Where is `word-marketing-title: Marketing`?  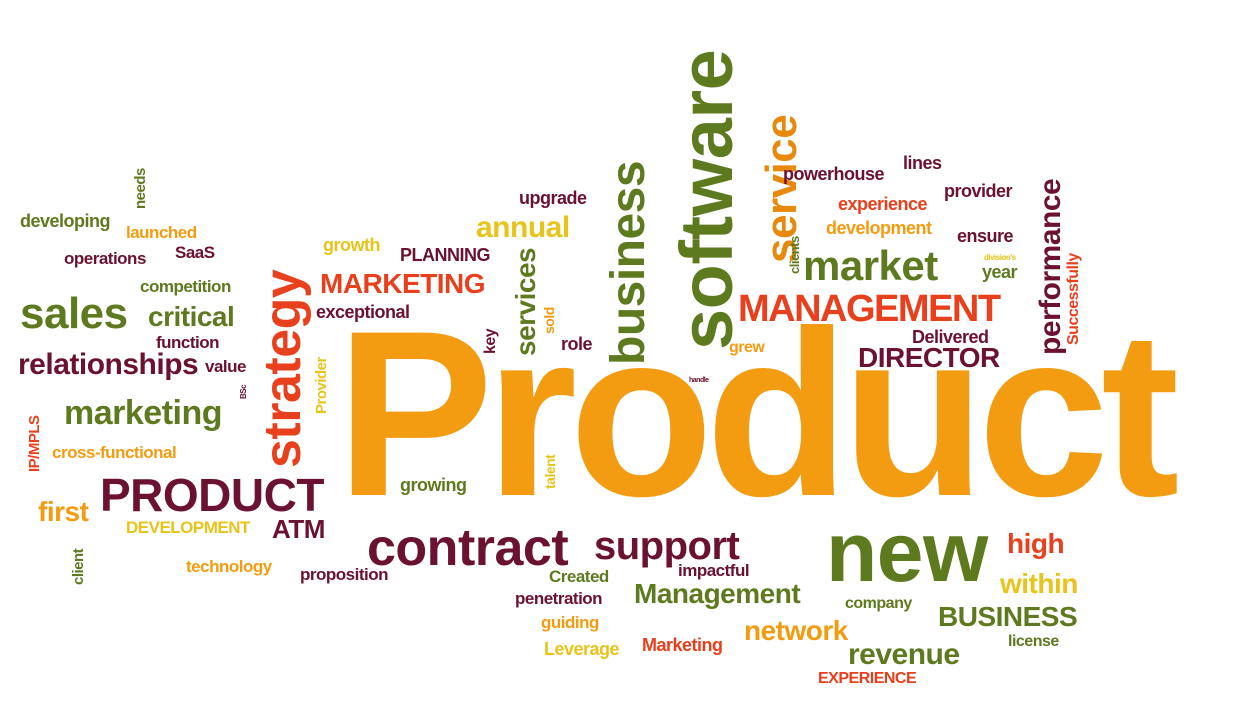 word-marketing-title: Marketing is located at coordinates (682, 645).